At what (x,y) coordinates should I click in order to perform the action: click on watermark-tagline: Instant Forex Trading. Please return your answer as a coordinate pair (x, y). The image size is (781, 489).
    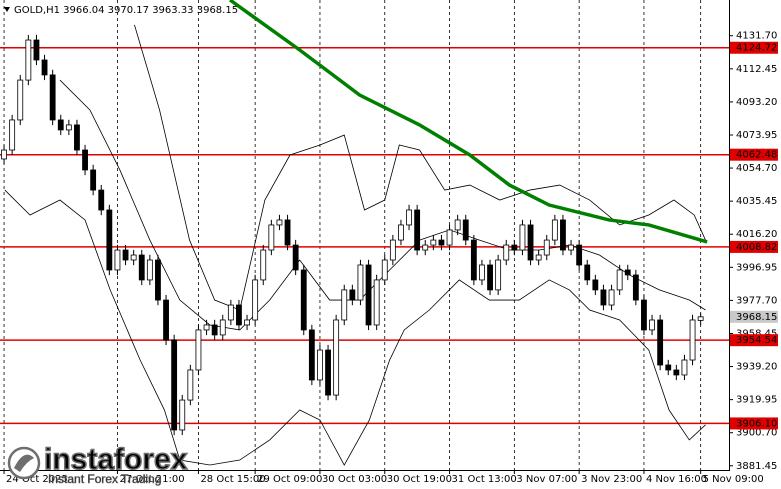
    Looking at the image, I should click on (104, 479).